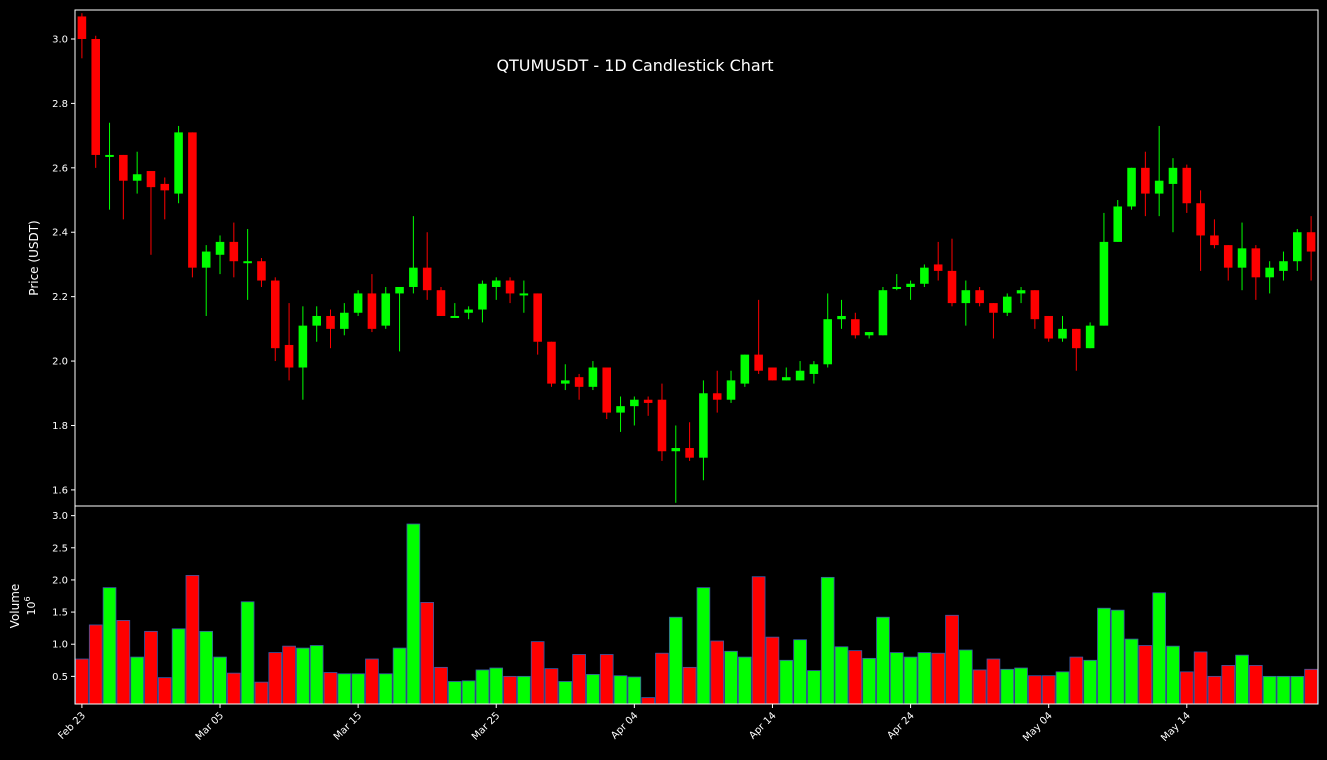  I want to click on price-y-tick-label: 2.2, so click(60, 297).